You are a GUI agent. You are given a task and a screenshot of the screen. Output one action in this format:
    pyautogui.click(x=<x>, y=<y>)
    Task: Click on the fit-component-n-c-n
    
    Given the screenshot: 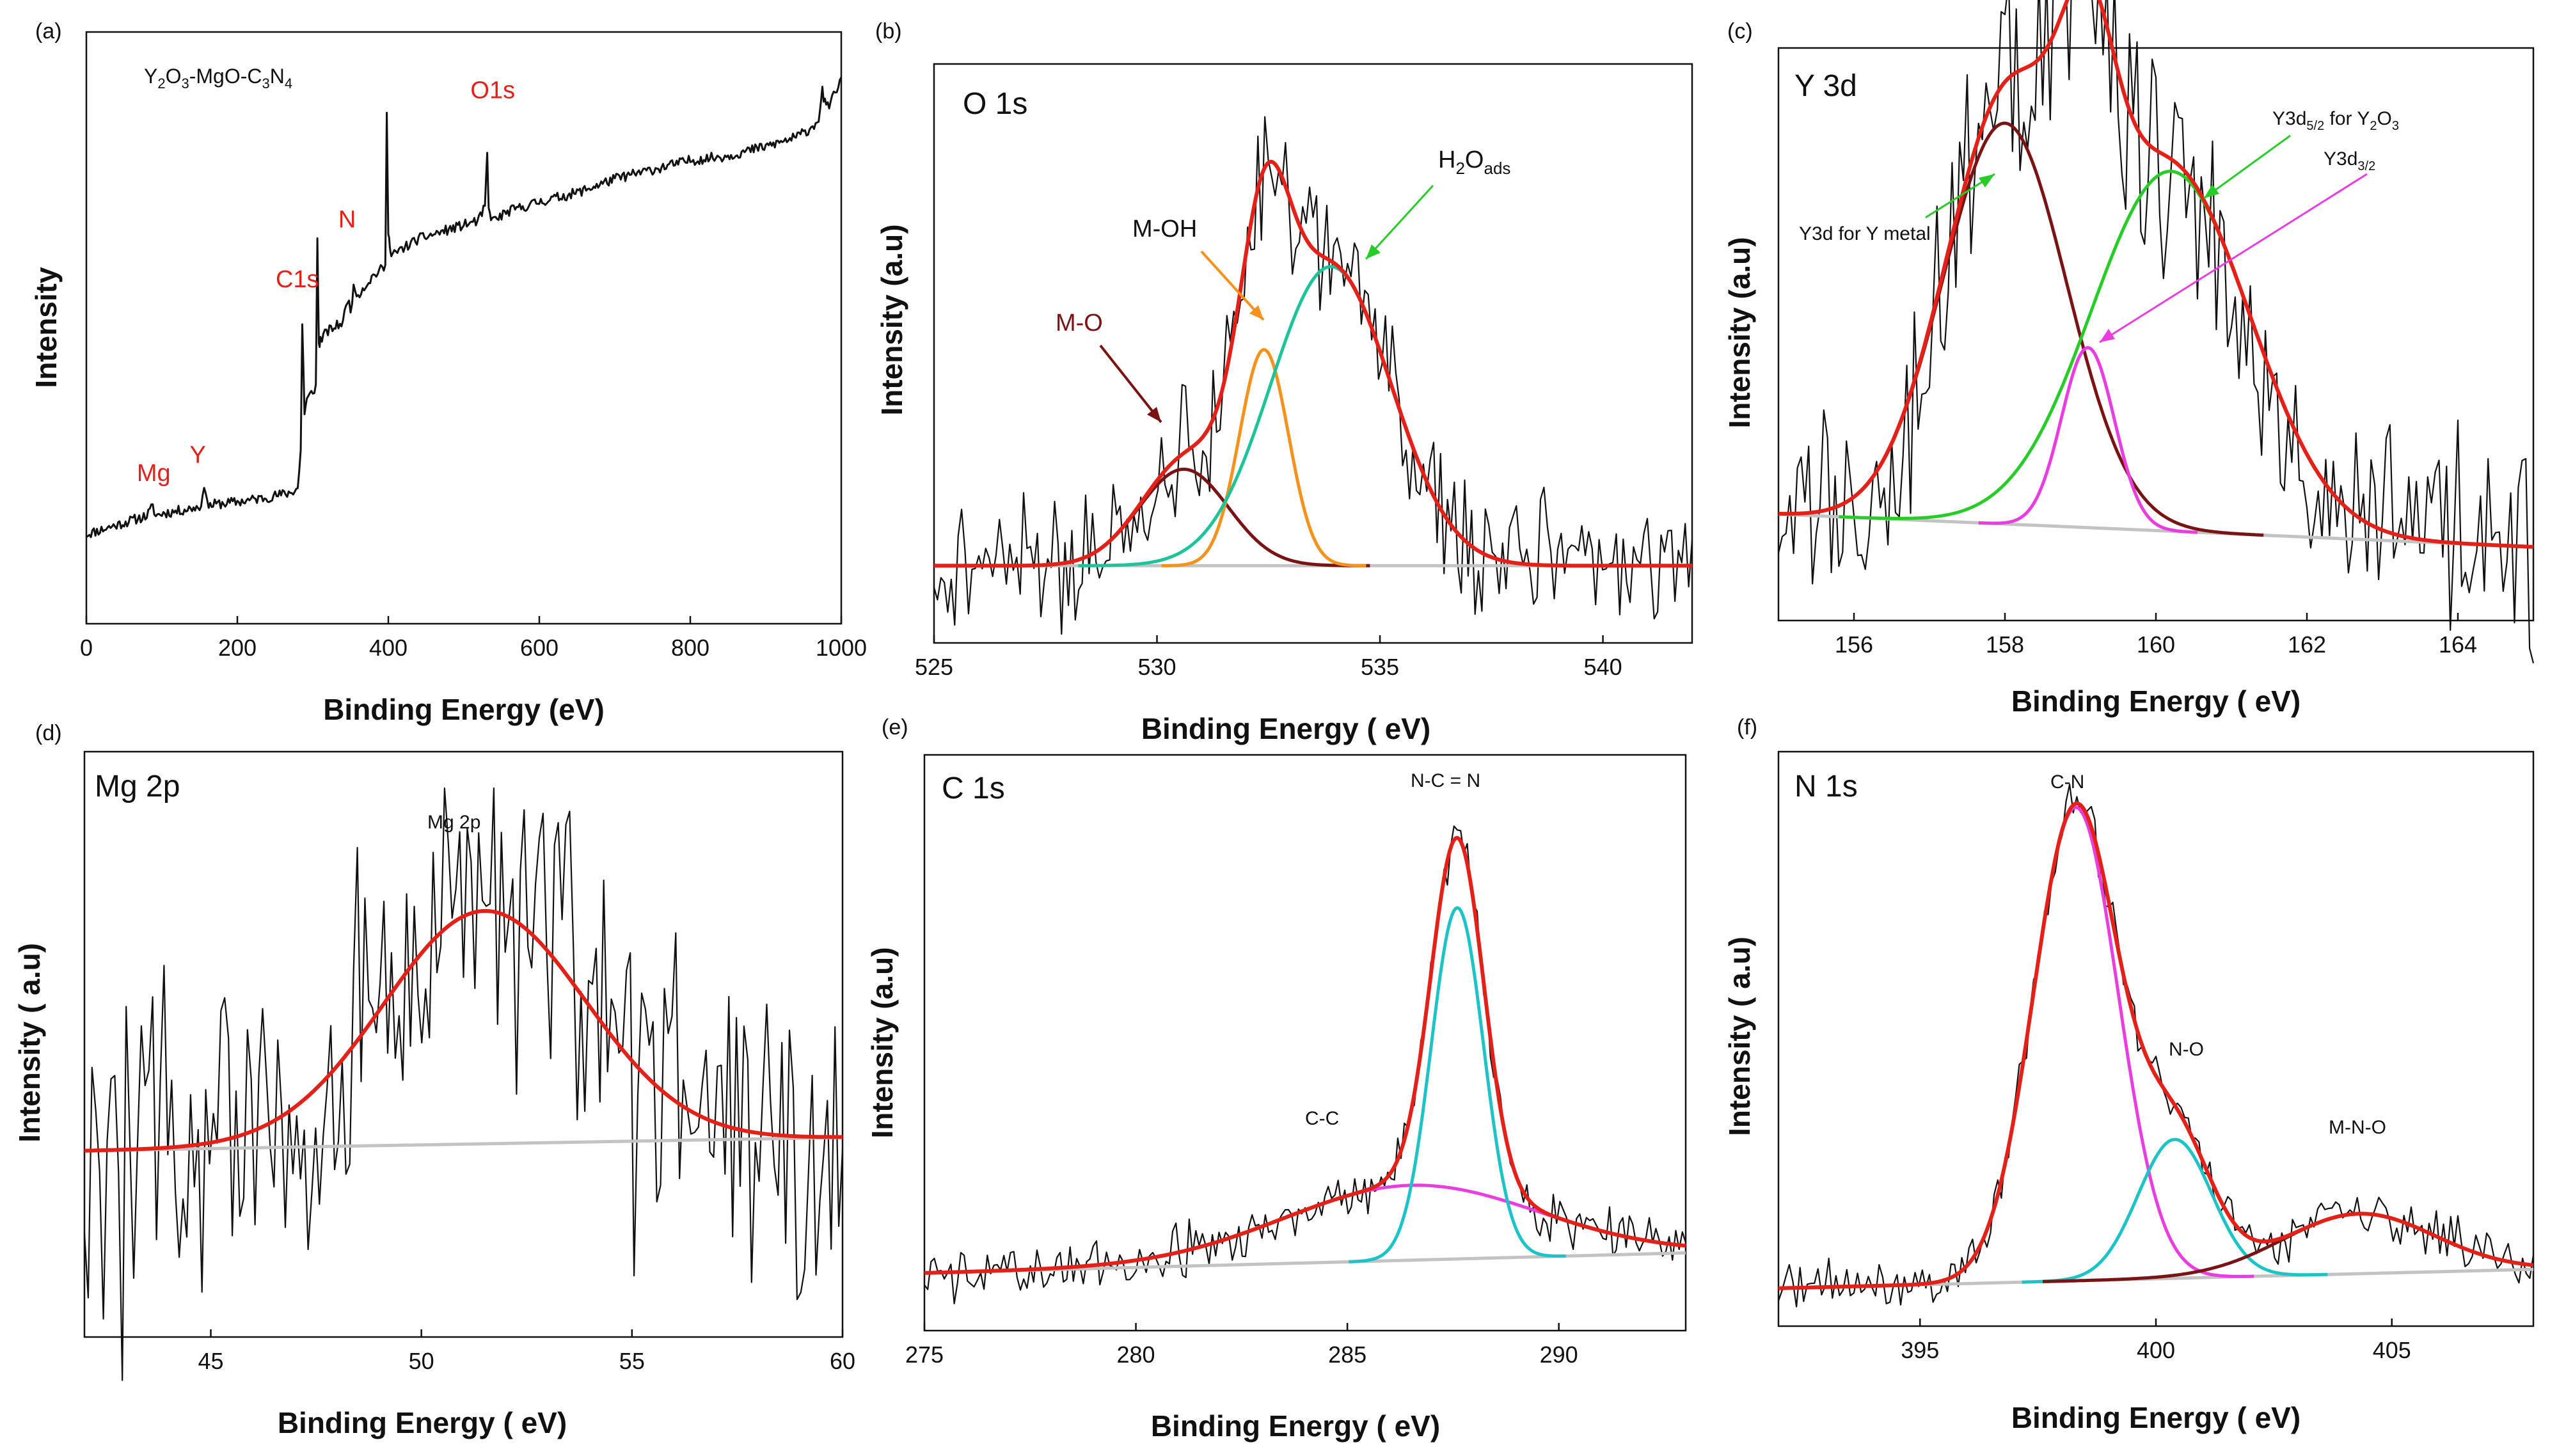 What is the action you would take?
    pyautogui.click(x=1457, y=1085)
    